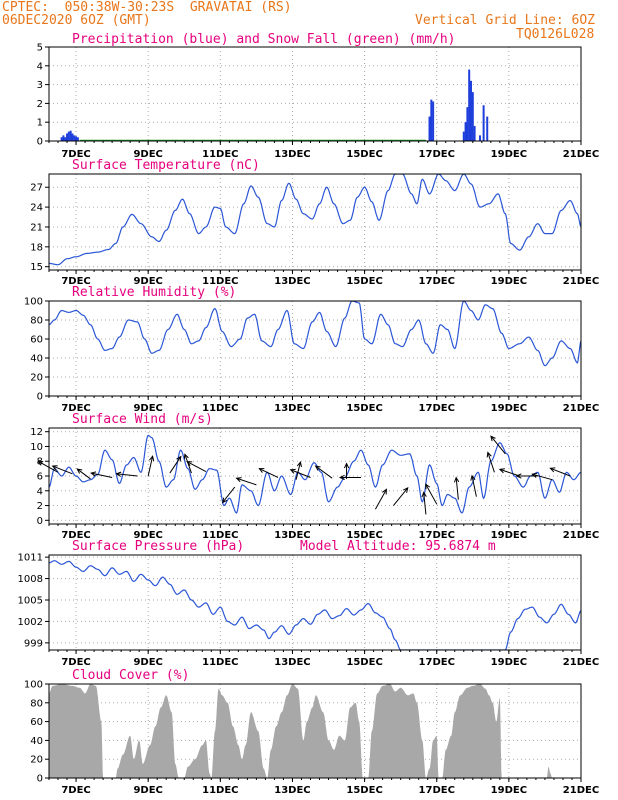 This screenshot has height=800, width=618. Describe the element at coordinates (30, 558) in the screenshot. I see `ytick-label-pres: 1011` at that location.